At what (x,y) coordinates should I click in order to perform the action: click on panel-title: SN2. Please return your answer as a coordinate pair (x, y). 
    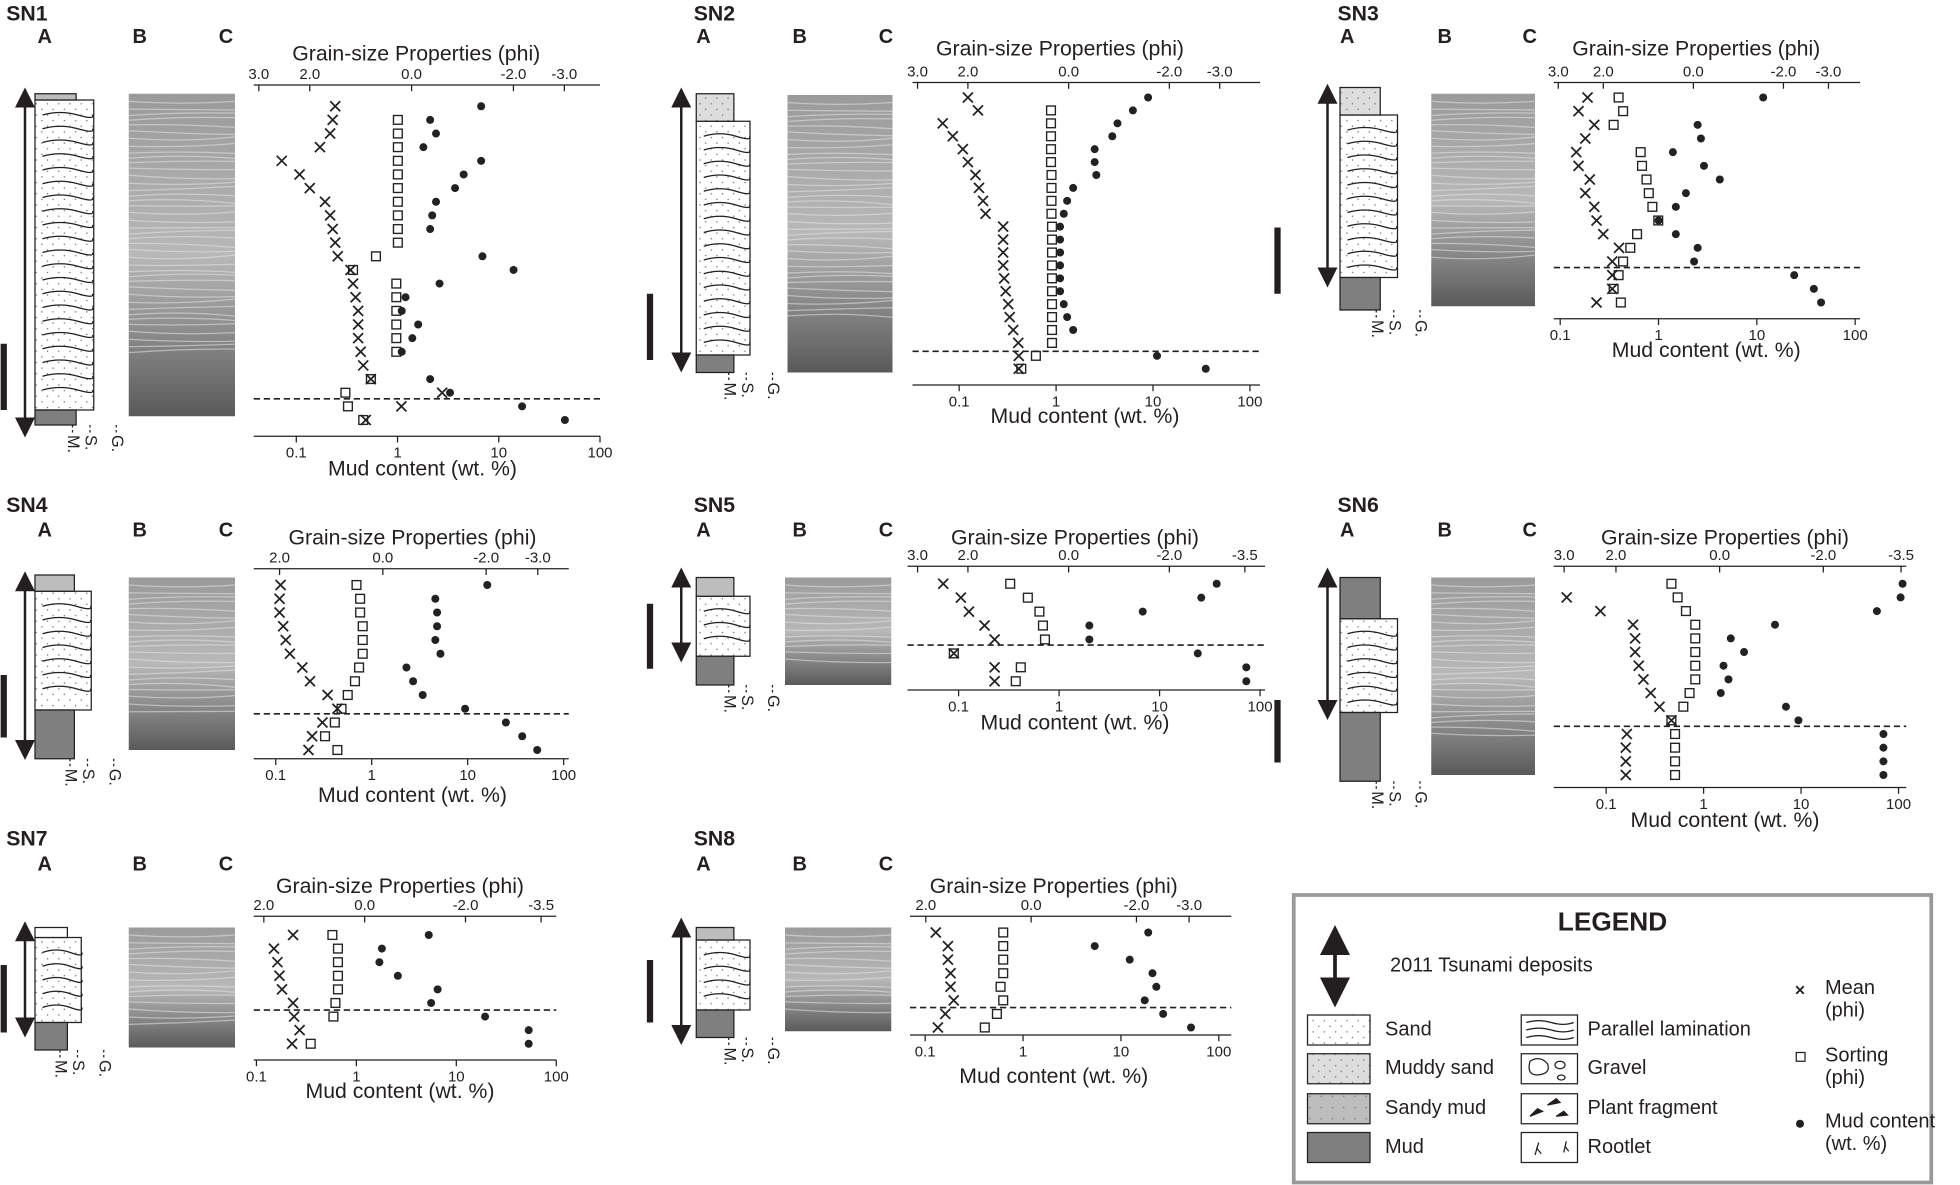
    Looking at the image, I should click on (714, 14).